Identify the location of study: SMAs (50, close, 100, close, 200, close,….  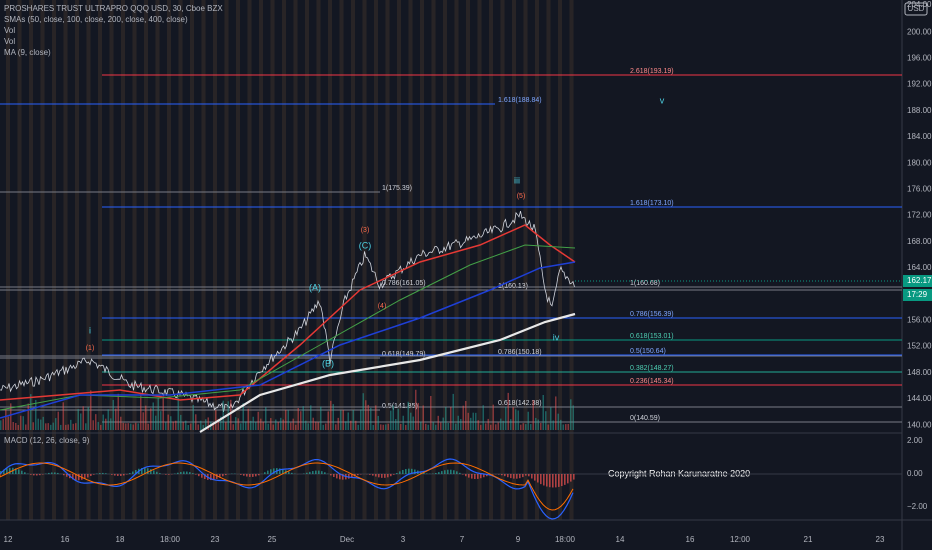
(96, 19).